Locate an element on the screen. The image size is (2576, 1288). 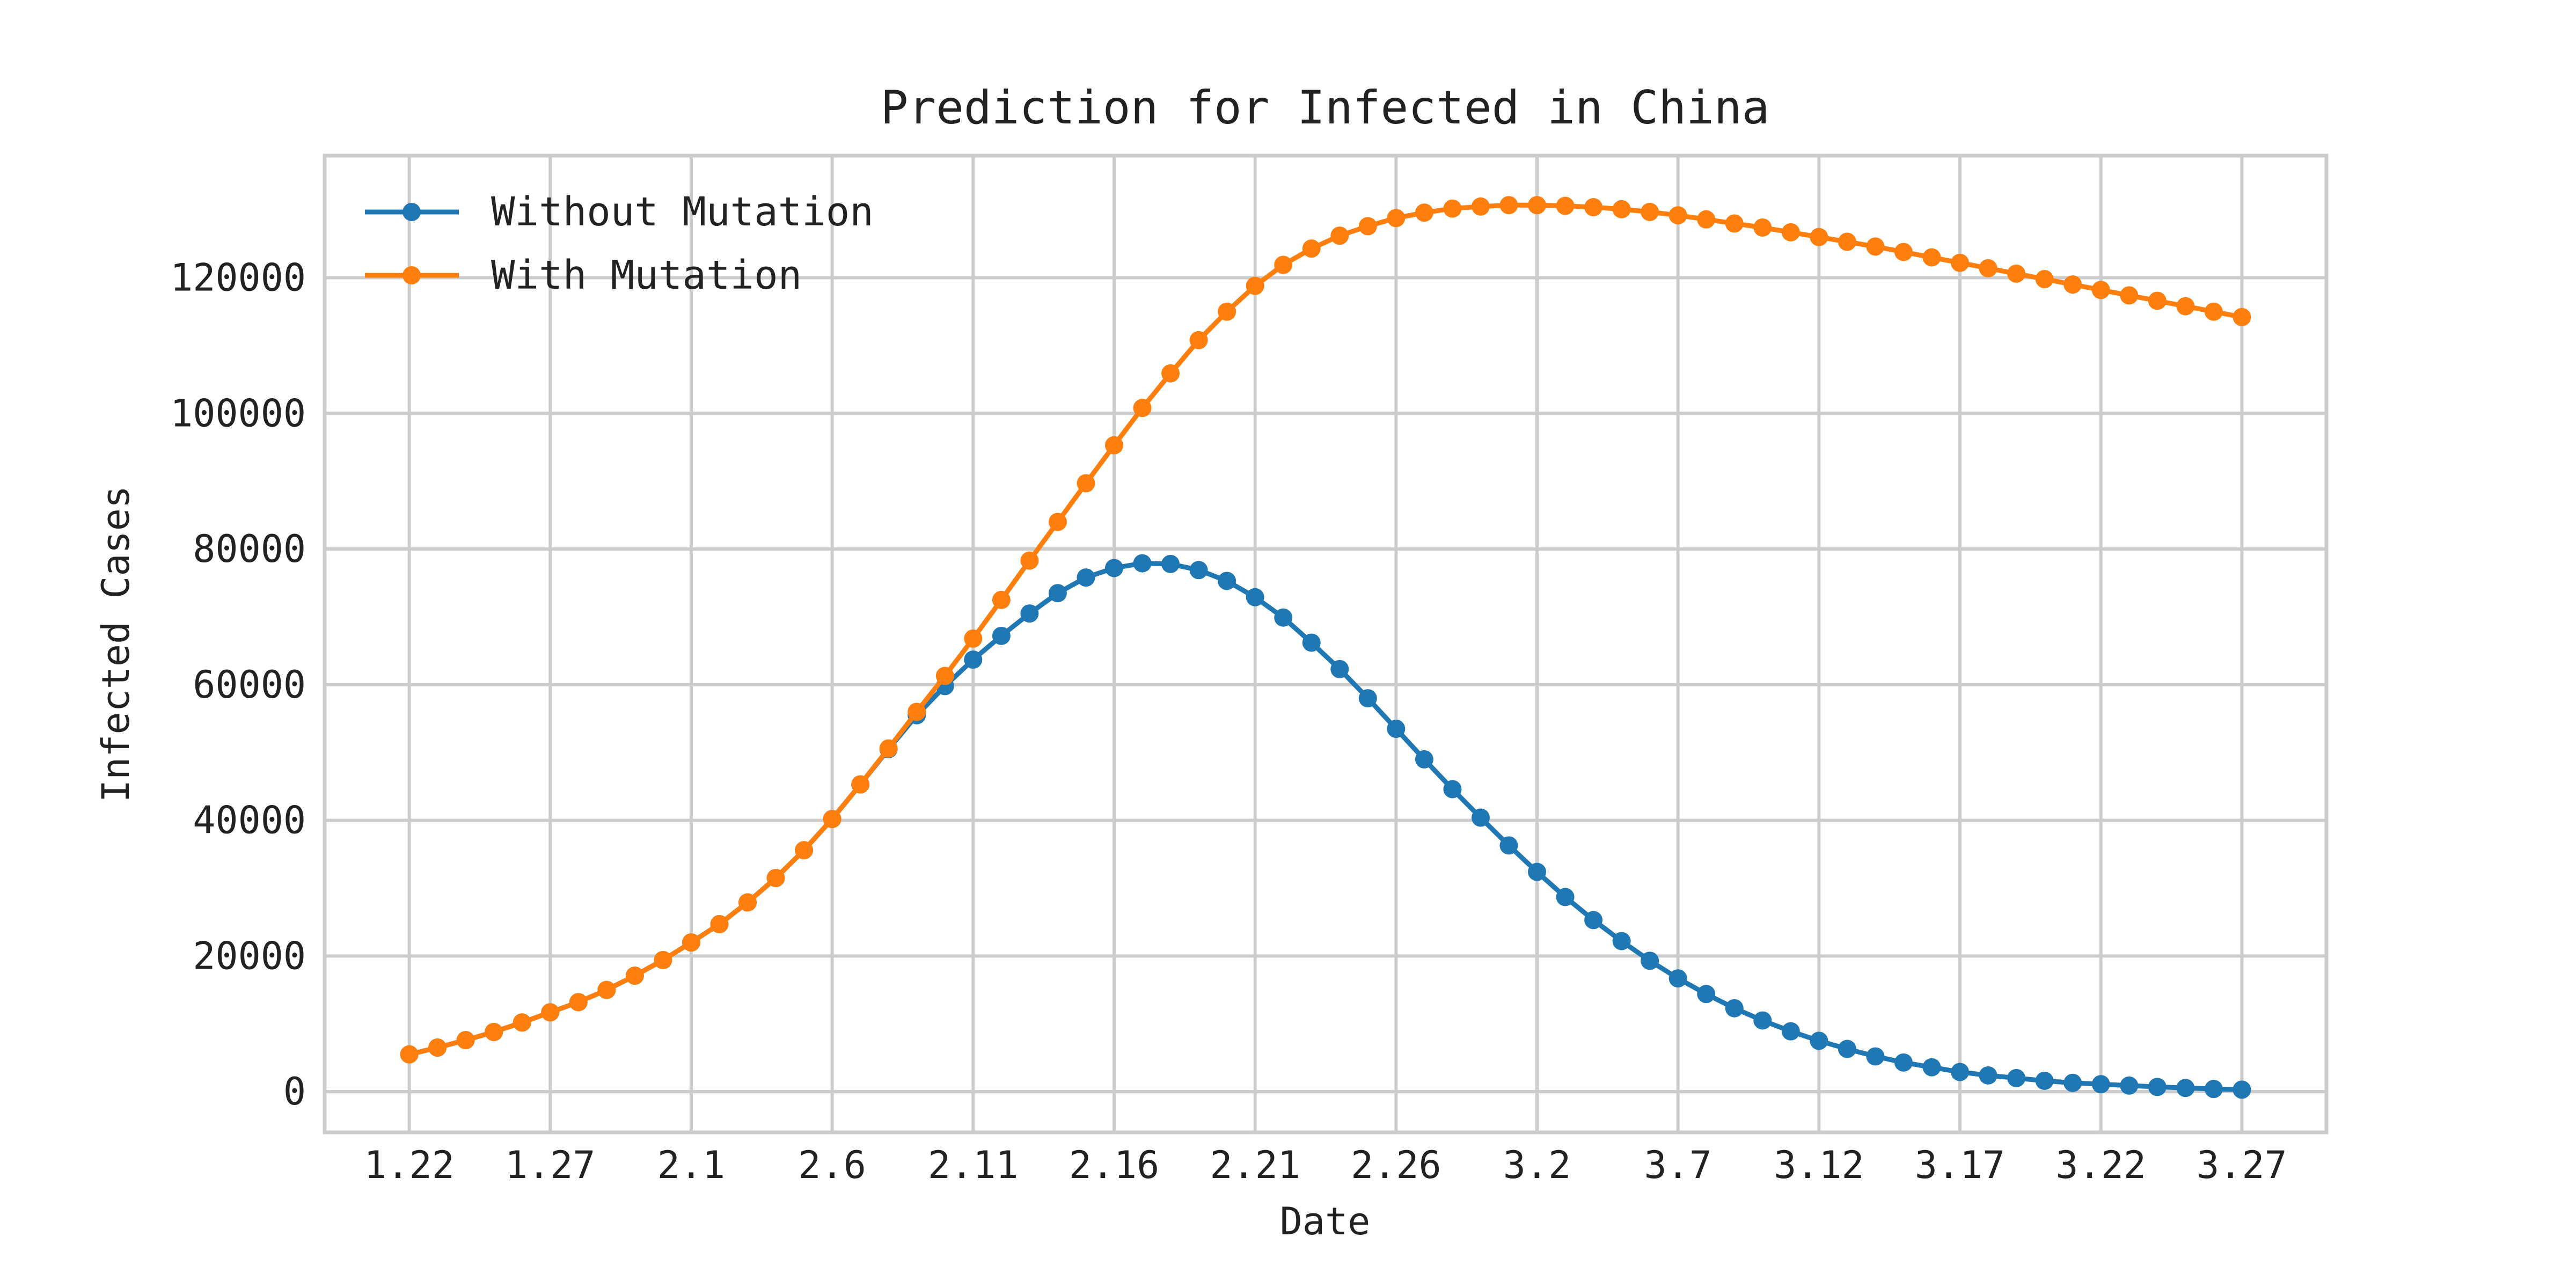
legend: Without Mutation With Mutation is located at coordinates (619, 243).